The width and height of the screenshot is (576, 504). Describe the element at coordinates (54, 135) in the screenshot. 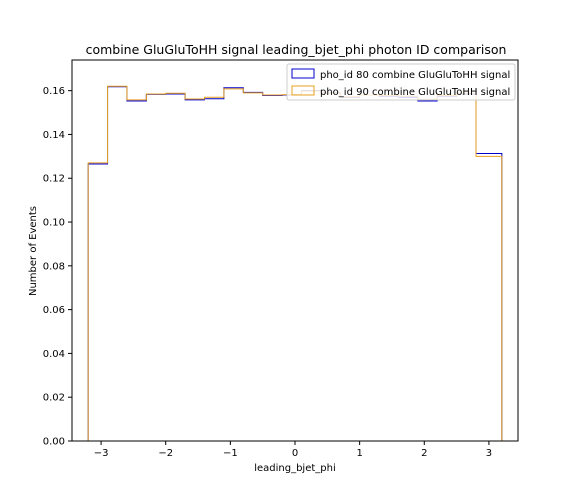

I see `y-tick-label: 0.14` at that location.